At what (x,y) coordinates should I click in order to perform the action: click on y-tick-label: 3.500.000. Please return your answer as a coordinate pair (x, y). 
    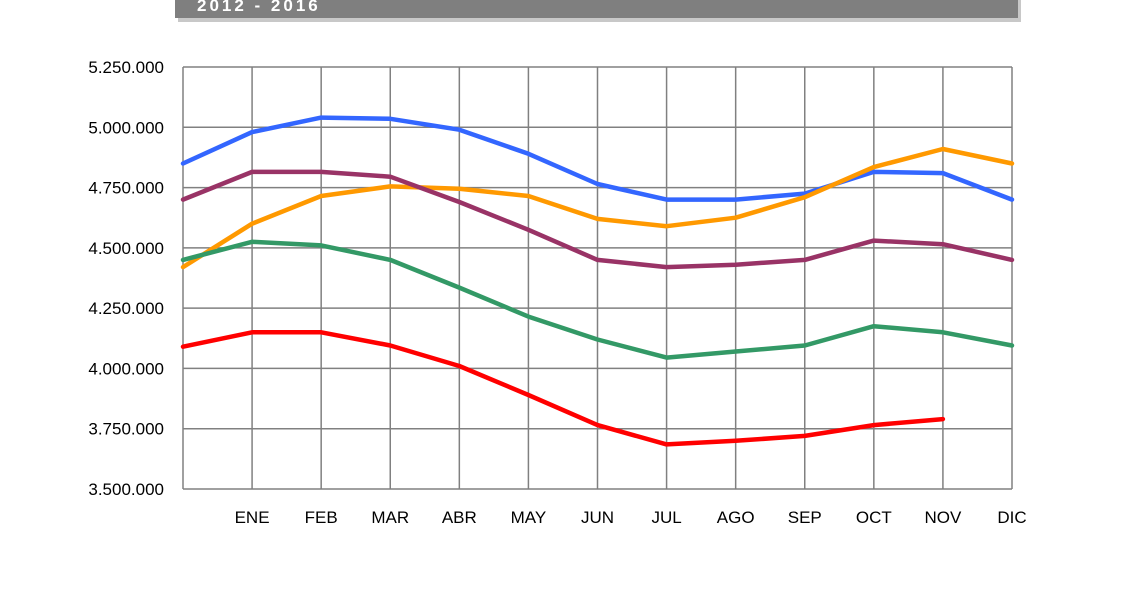
    Looking at the image, I should click on (126, 489).